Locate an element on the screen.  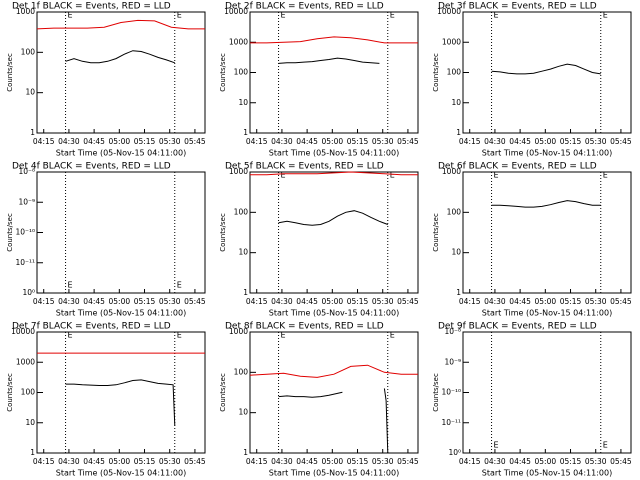
panel-title: Det 7f BLACK = Events, RED = LLD is located at coordinates (91, 327).